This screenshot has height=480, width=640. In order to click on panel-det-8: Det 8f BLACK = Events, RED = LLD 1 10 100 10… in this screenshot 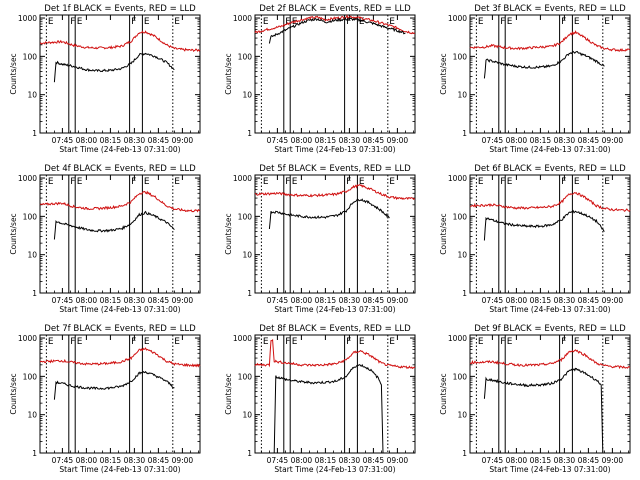, I will do `click(320, 399)`.